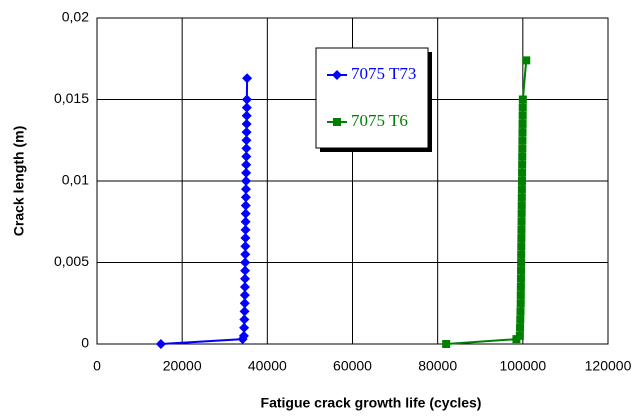 Image resolution: width=642 pixels, height=419 pixels. What do you see at coordinates (371, 403) in the screenshot?
I see `x-axis-title: Fatigue crack growth life (cycles)` at bounding box center [371, 403].